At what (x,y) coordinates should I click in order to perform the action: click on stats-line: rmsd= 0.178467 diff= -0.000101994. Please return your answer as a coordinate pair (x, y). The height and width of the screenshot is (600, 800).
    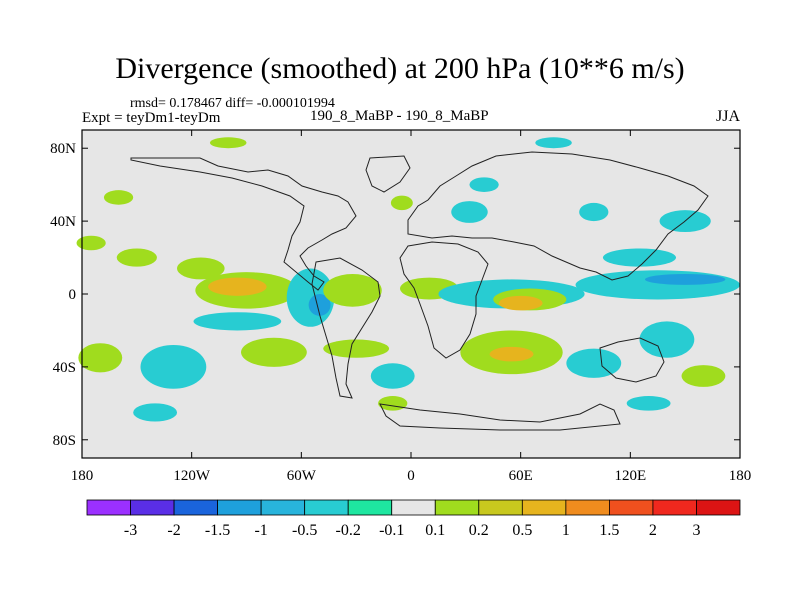
    Looking at the image, I should click on (232, 103).